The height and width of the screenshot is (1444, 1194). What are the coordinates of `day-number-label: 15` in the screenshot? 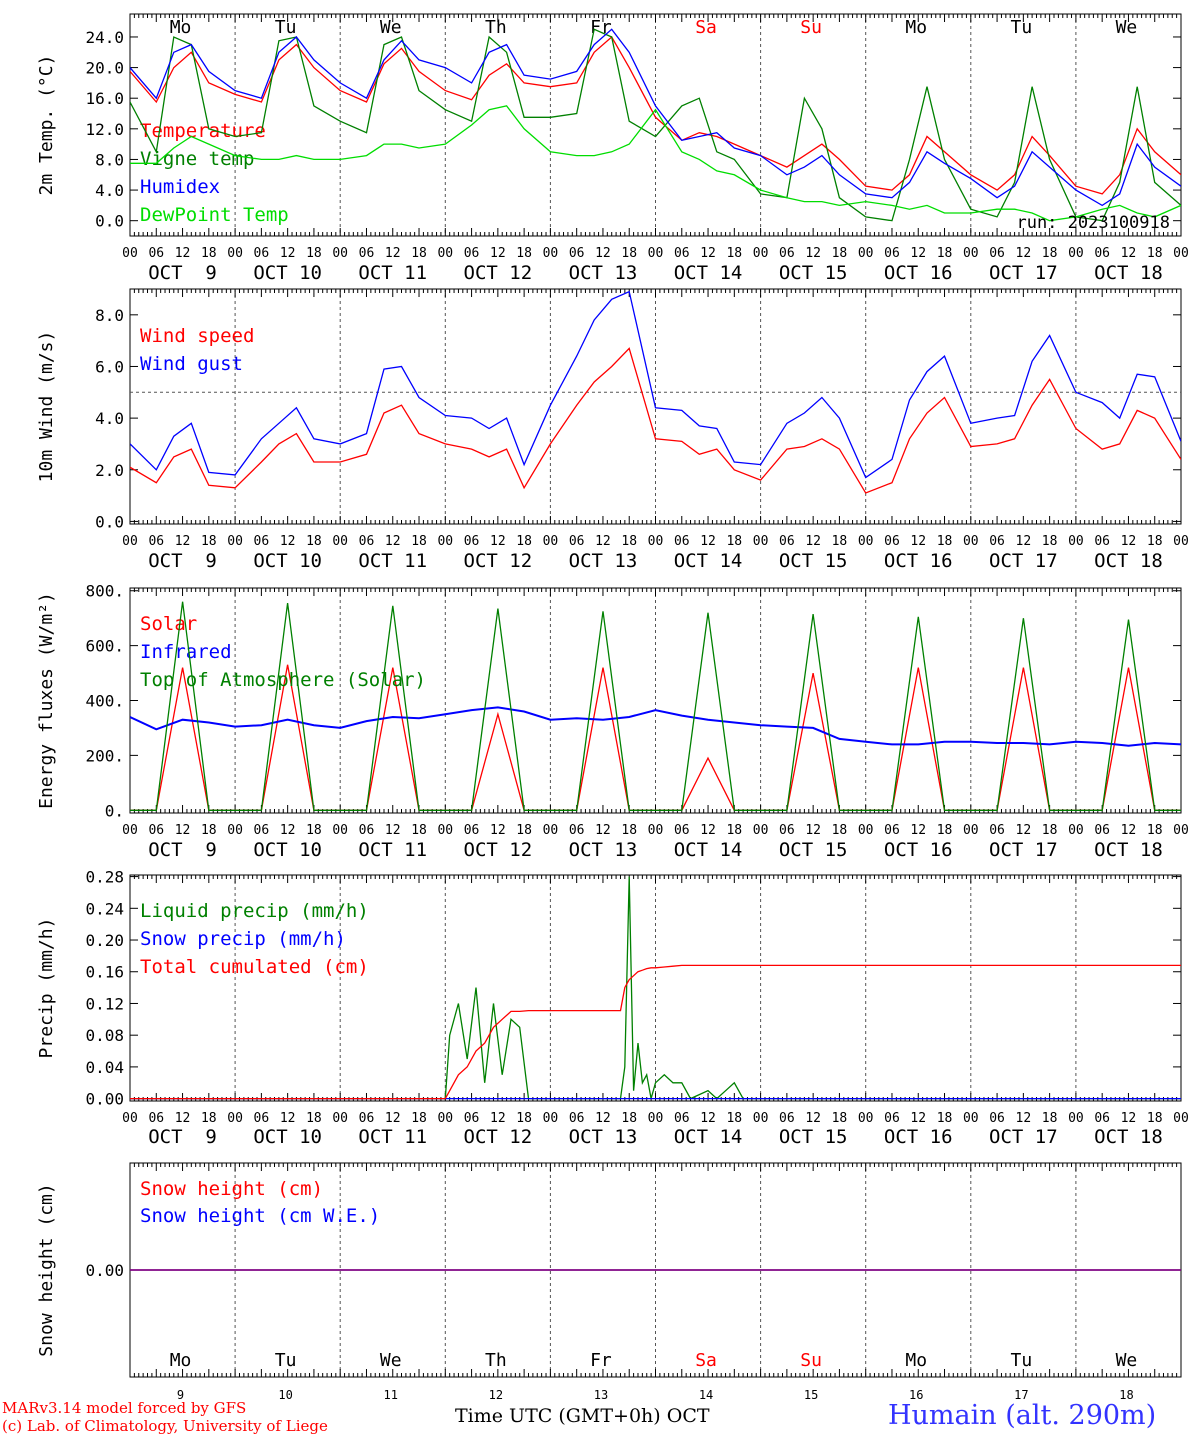 It's located at (811, 1395).